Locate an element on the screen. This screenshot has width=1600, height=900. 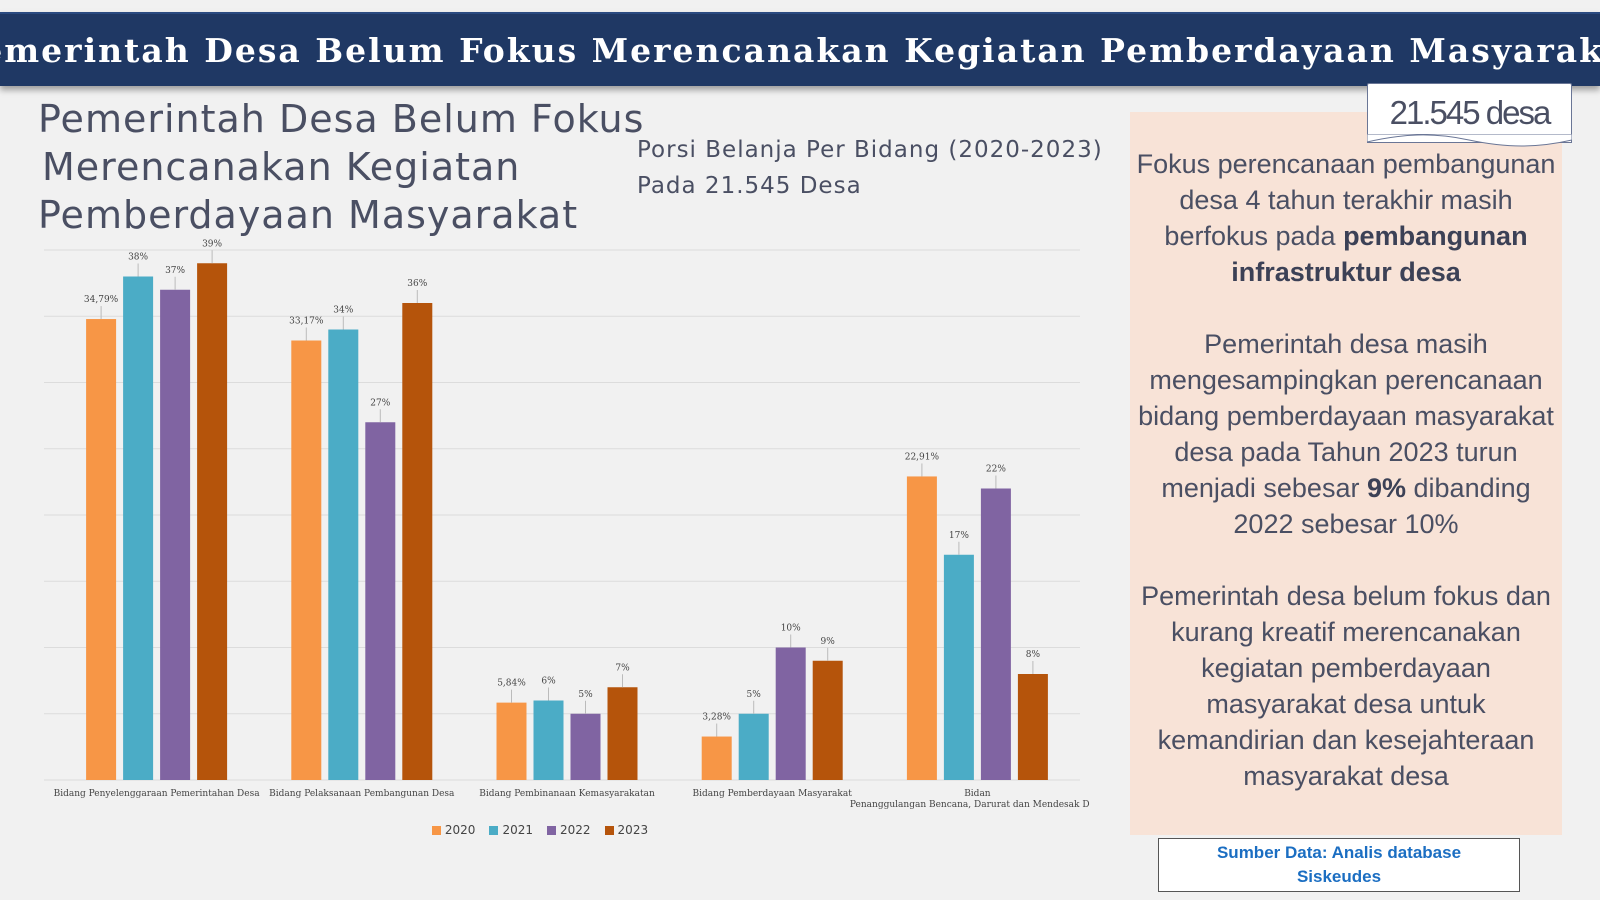
badge-wave-edge is located at coordinates (1469, 140).